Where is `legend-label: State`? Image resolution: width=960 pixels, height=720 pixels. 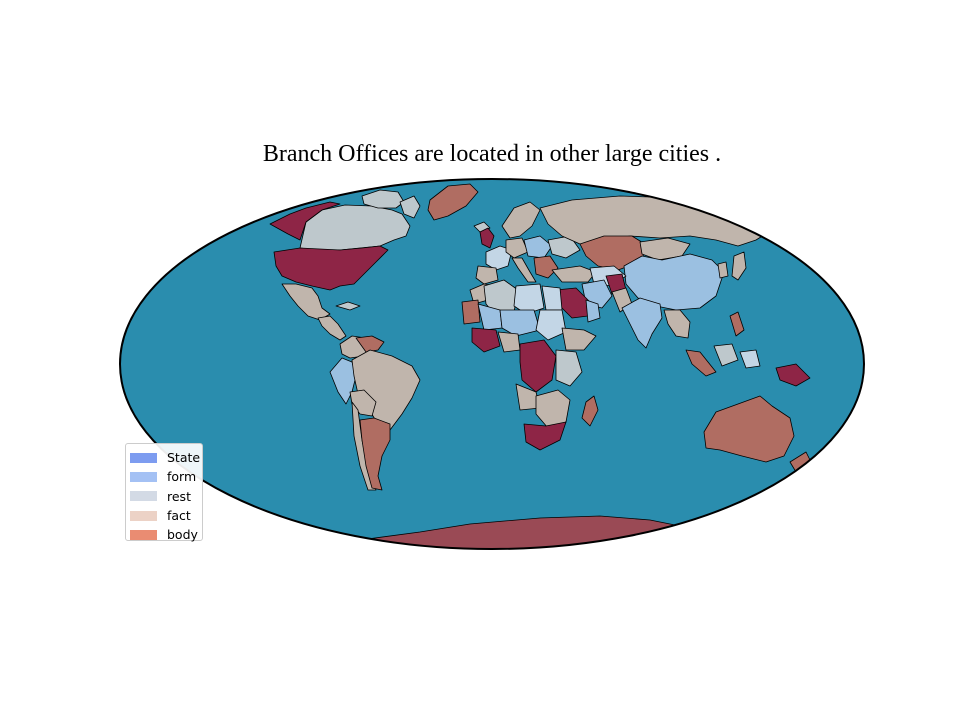 legend-label: State is located at coordinates (184, 458).